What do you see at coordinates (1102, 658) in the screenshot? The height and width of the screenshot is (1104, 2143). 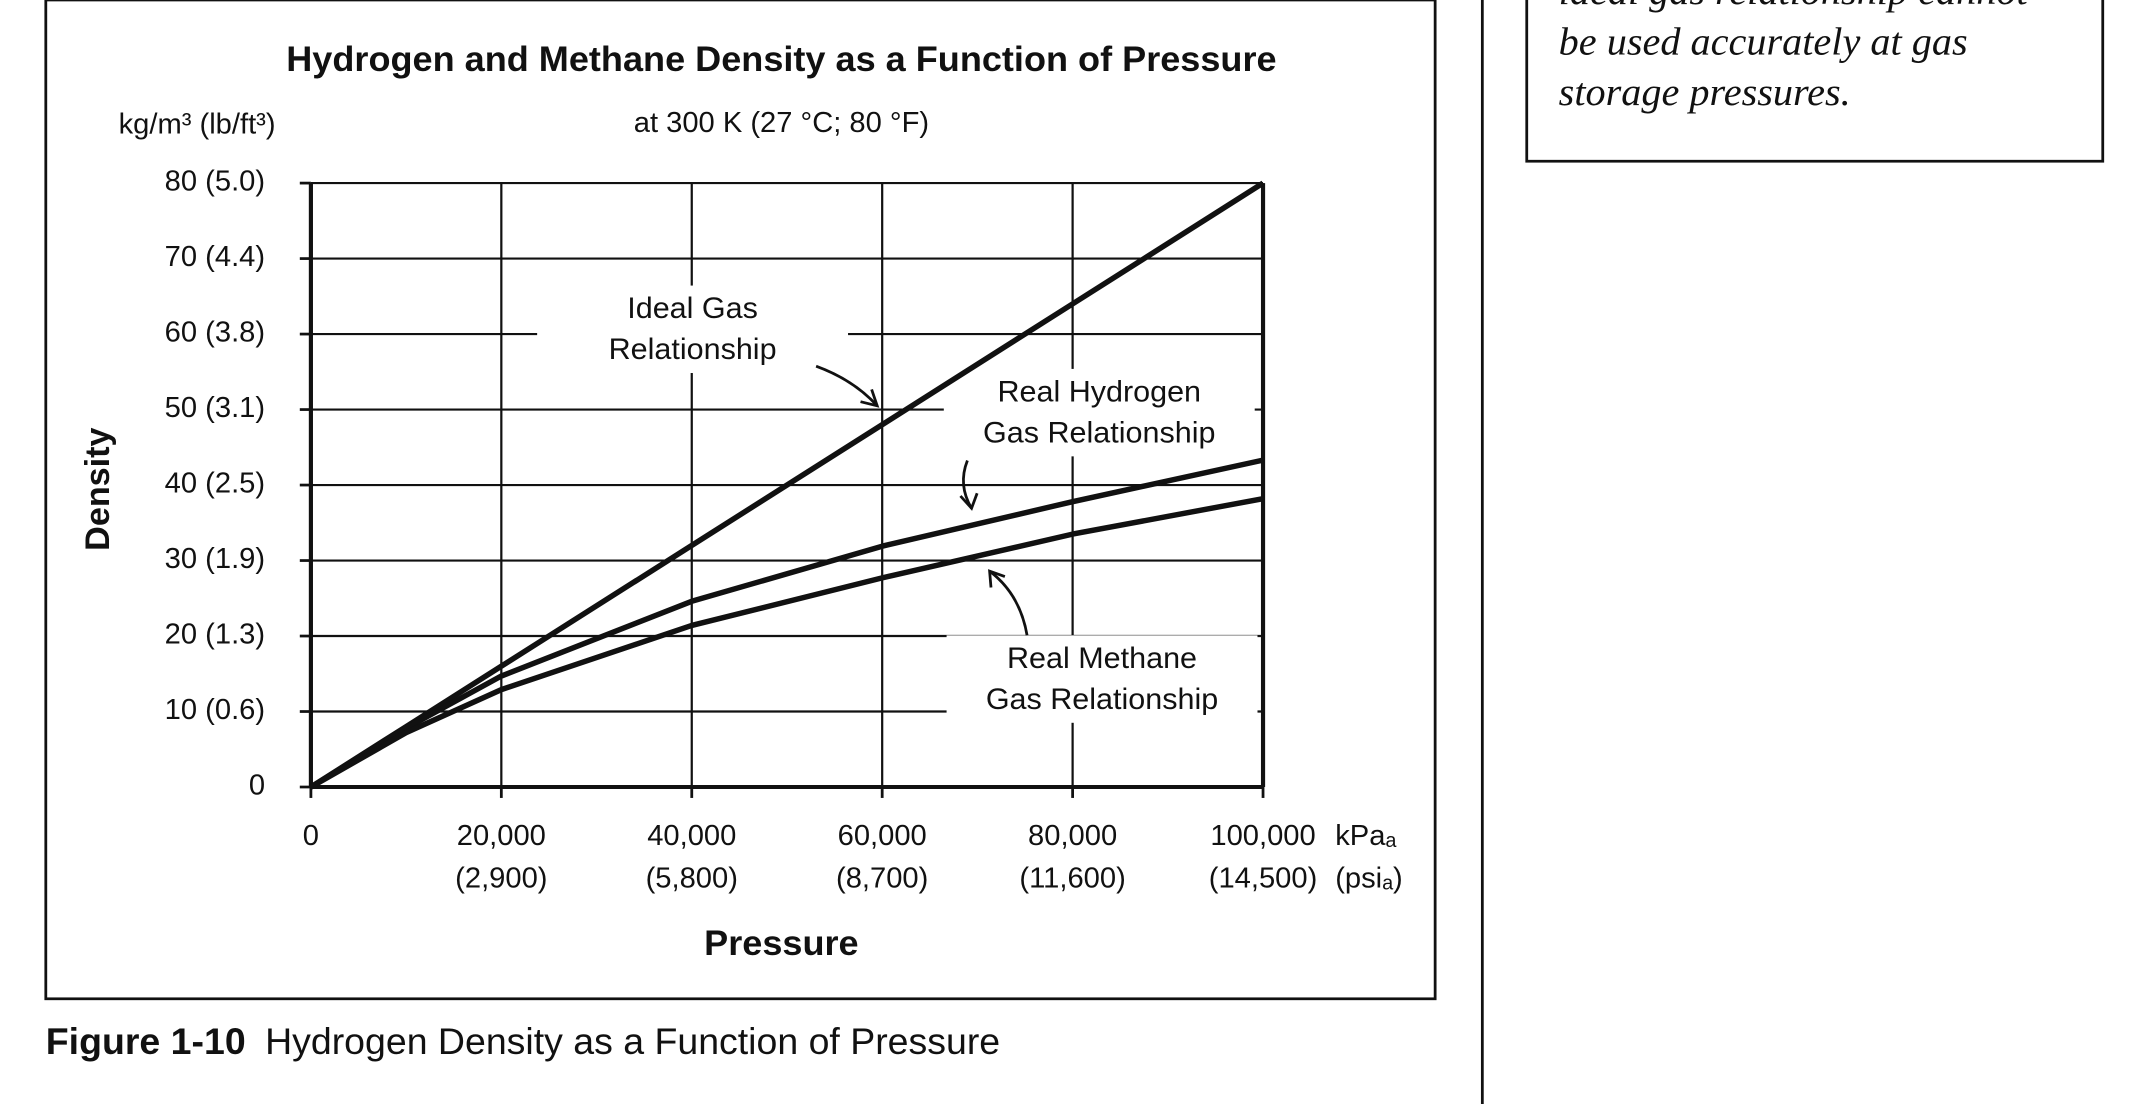 I see `annotation: Real Methane` at bounding box center [1102, 658].